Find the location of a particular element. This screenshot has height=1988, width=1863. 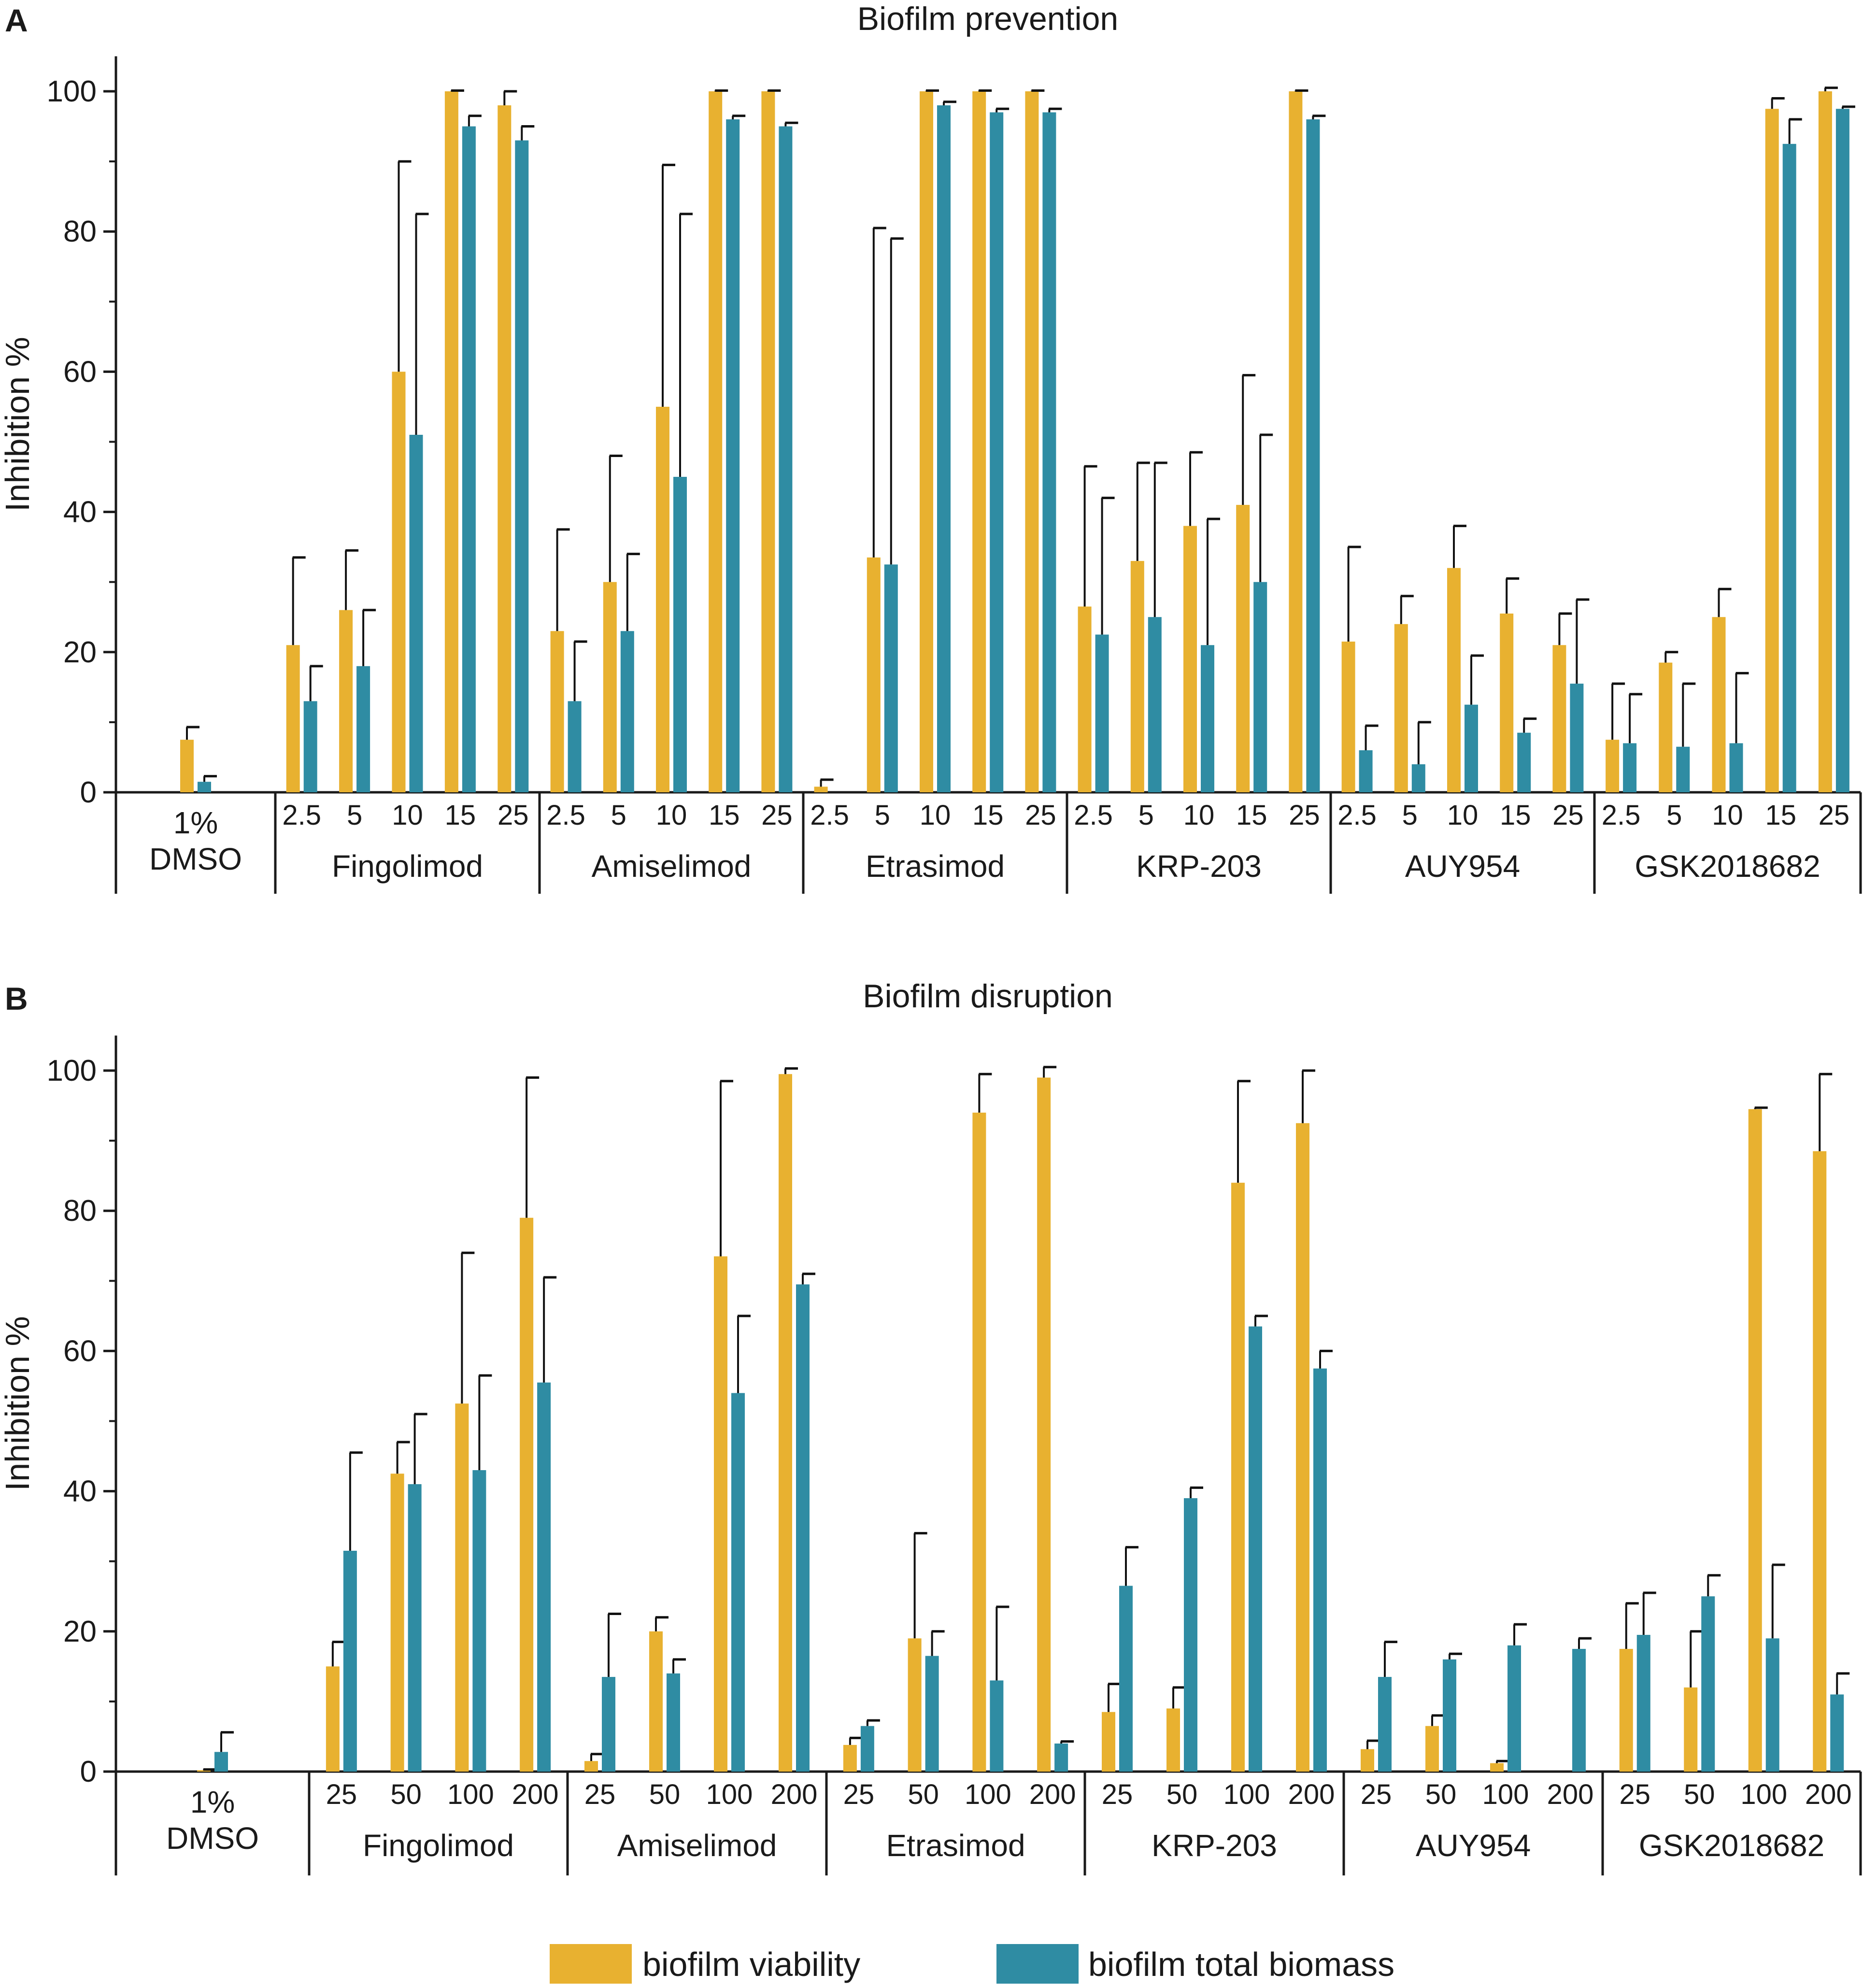

control-label-line1: 1% is located at coordinates (195, 823).